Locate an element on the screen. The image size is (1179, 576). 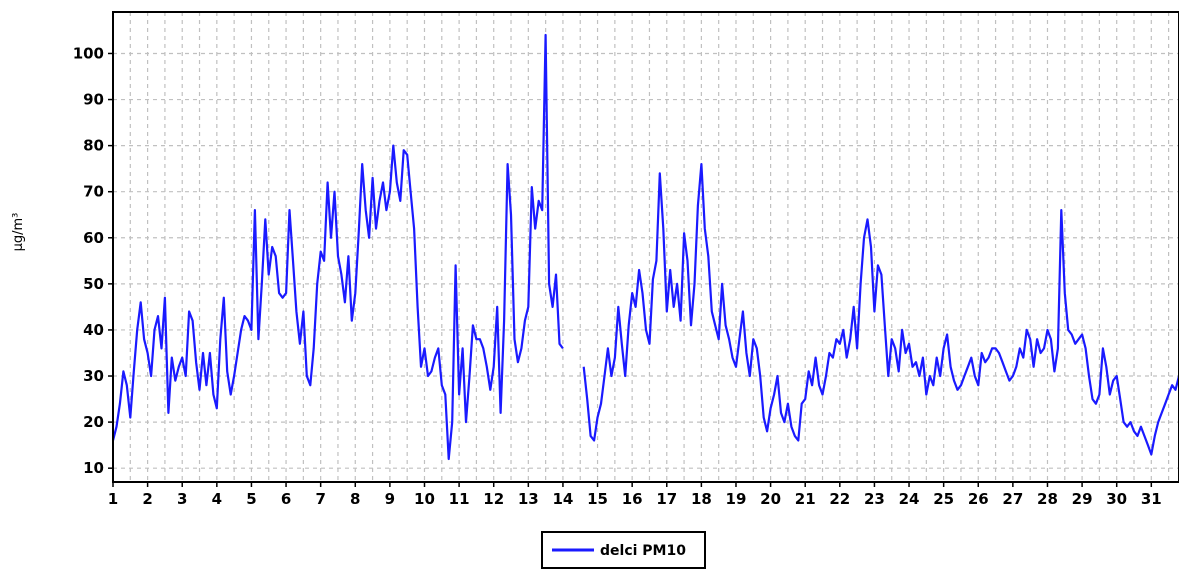
x-tick-label-12: 12 is located at coordinates (493, 499).